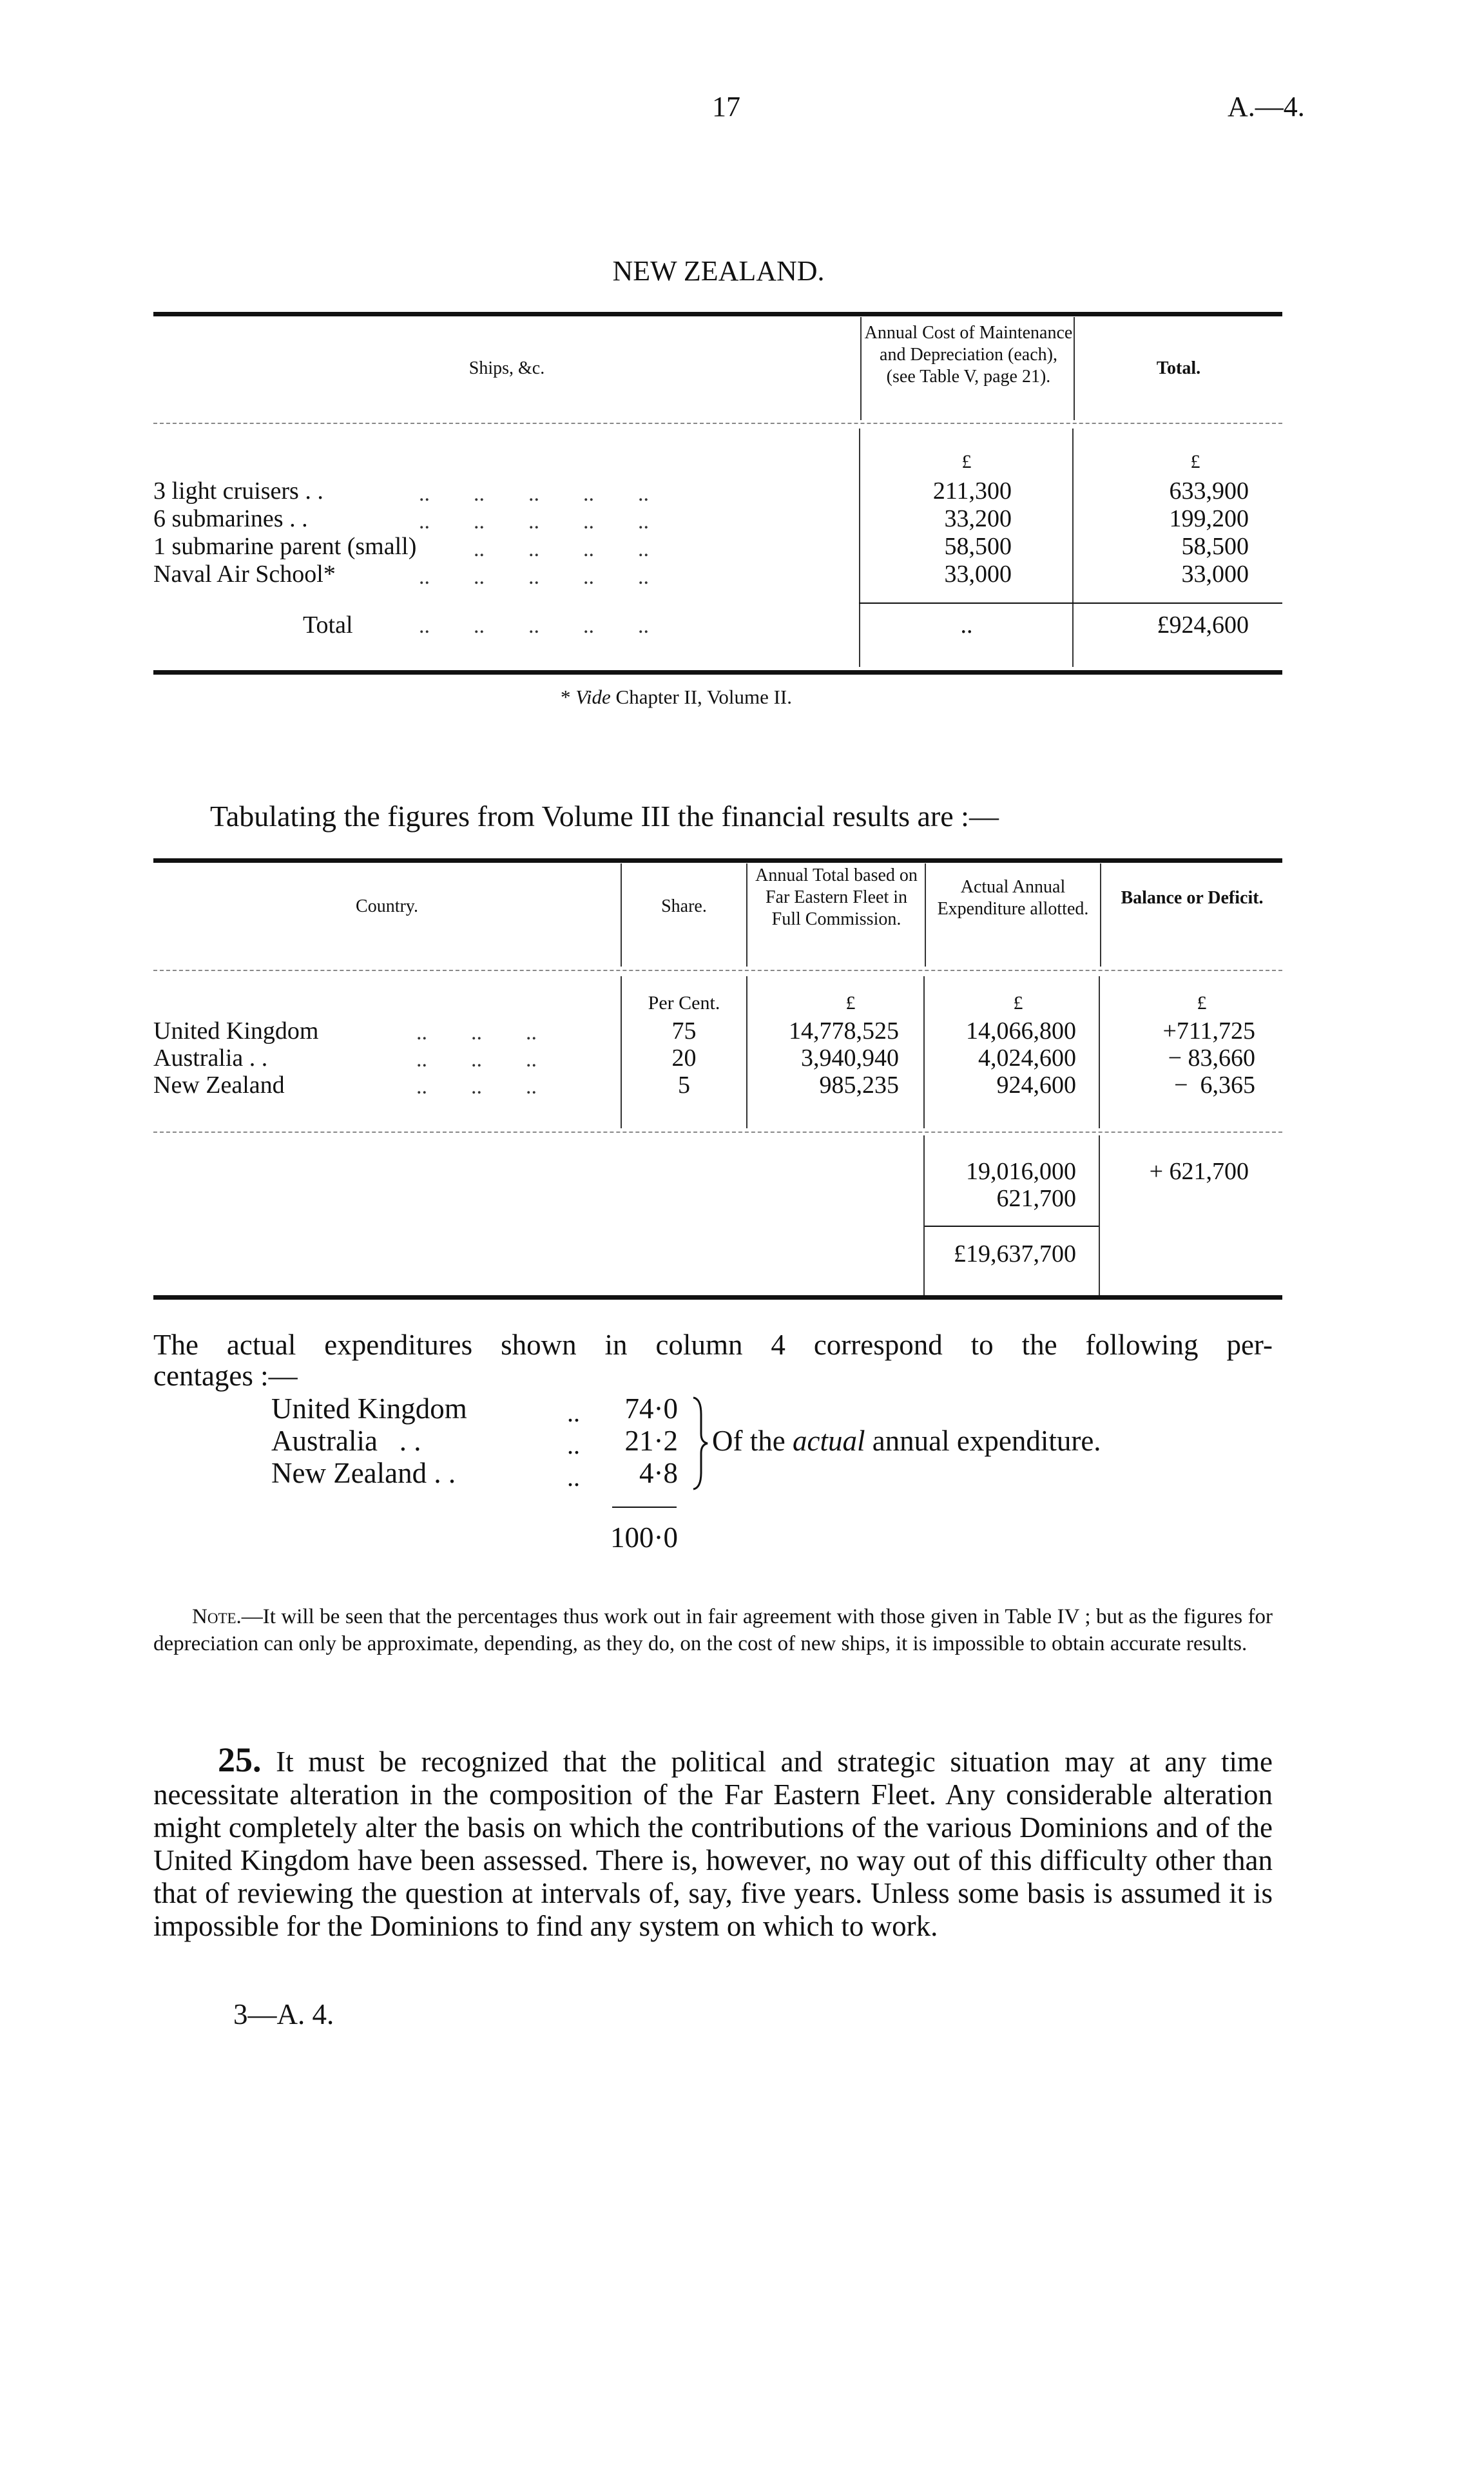 The width and height of the screenshot is (1484, 2466). What do you see at coordinates (1208, 1031) in the screenshot?
I see `balance-cell: +711,725` at bounding box center [1208, 1031].